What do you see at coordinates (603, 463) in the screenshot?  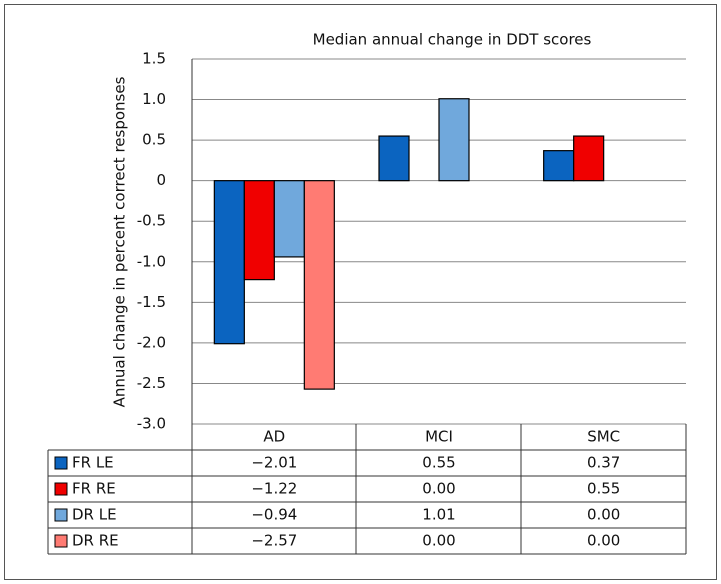 I see `value-label: 0.37` at bounding box center [603, 463].